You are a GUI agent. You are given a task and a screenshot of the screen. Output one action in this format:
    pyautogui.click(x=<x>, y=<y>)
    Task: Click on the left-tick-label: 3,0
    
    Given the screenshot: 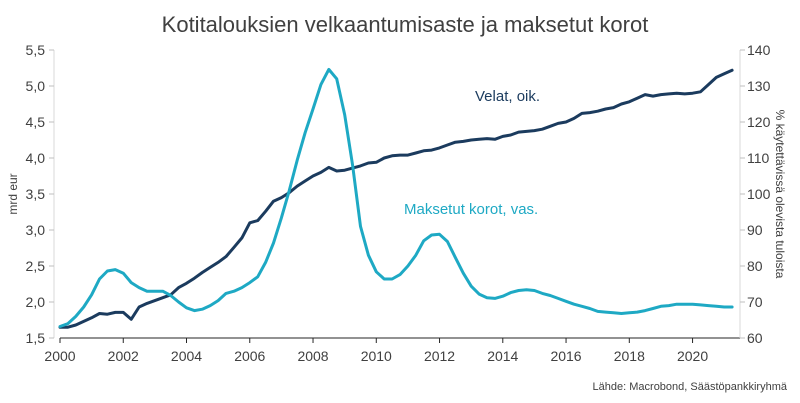 What is the action you would take?
    pyautogui.click(x=36, y=230)
    